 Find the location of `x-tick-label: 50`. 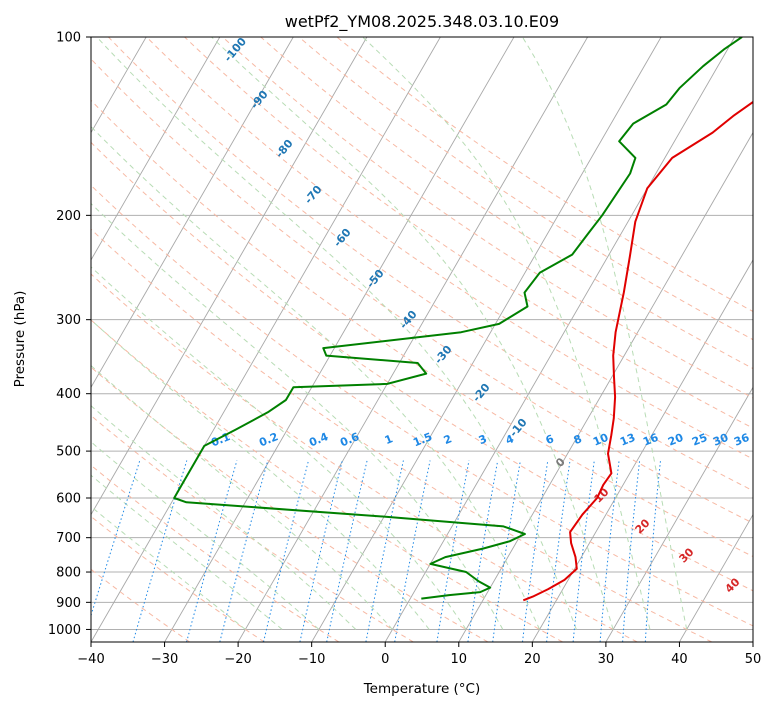

x-tick-label: 50 is located at coordinates (753, 659).